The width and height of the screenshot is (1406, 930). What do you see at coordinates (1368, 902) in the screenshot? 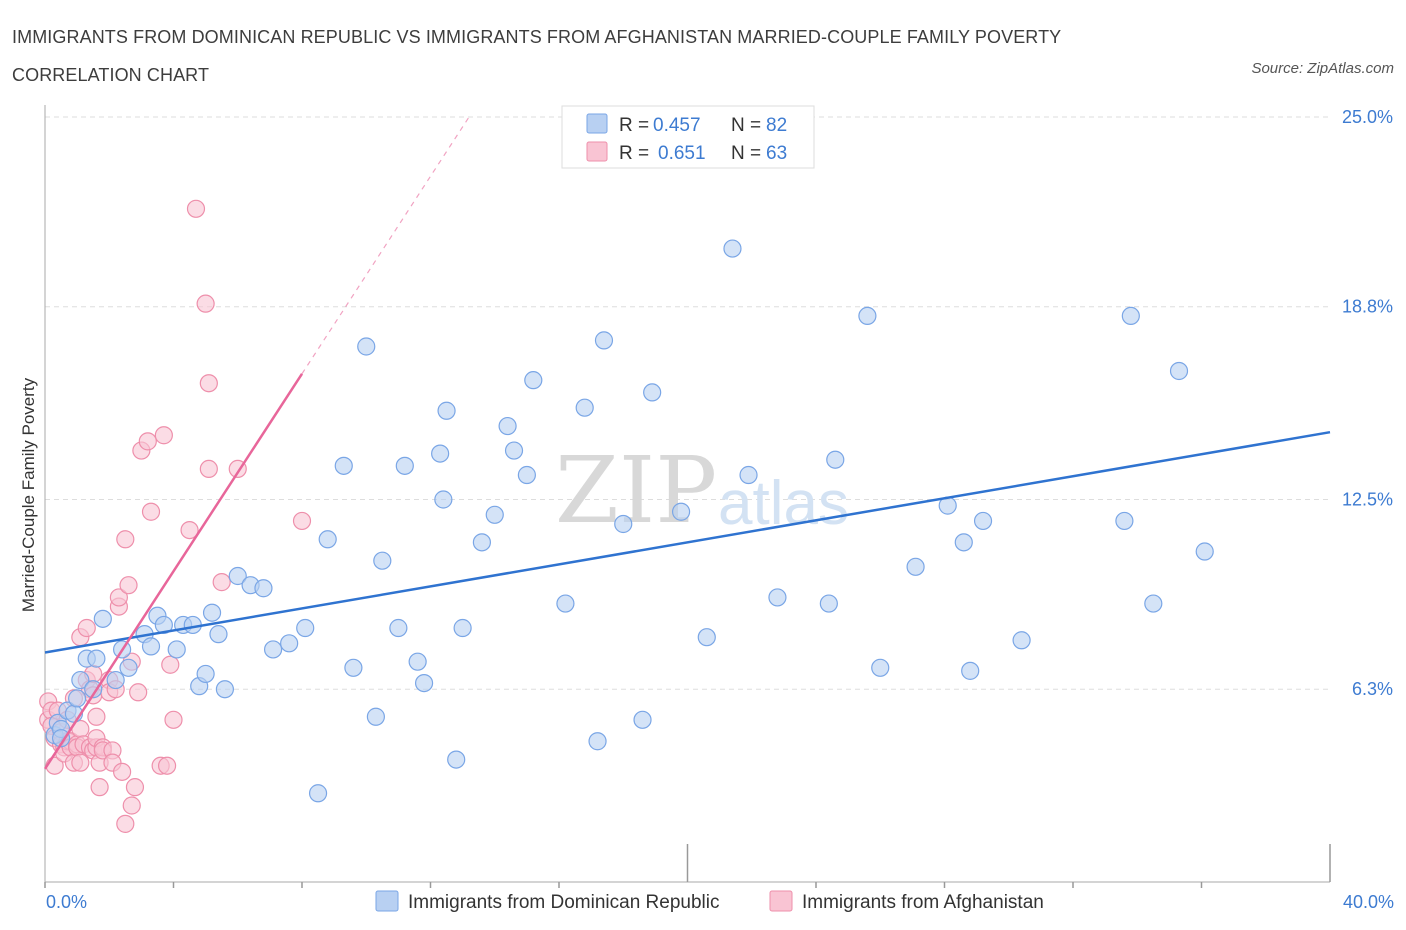
I see `x-tick-label-max: 40.0%` at bounding box center [1368, 902].